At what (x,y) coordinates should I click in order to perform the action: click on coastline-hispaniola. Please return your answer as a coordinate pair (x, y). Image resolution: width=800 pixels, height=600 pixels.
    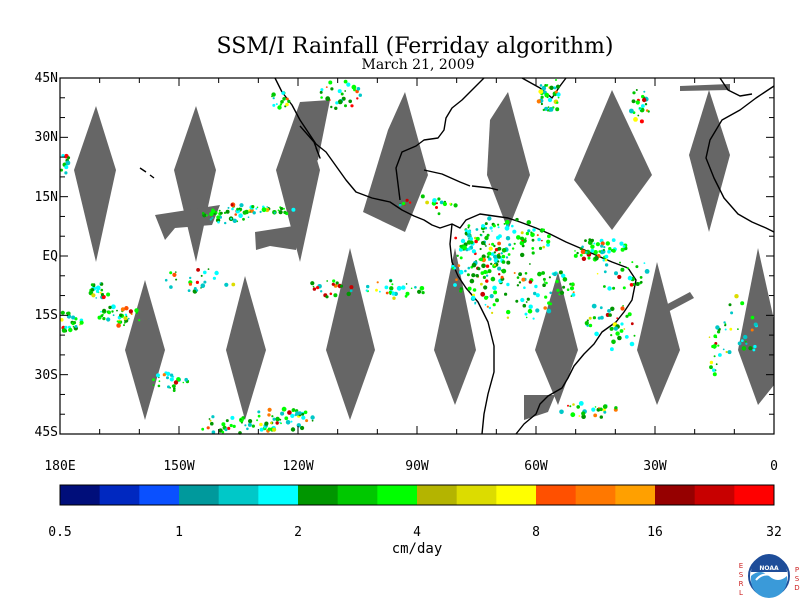
    Looking at the image, I should click on (485, 188).